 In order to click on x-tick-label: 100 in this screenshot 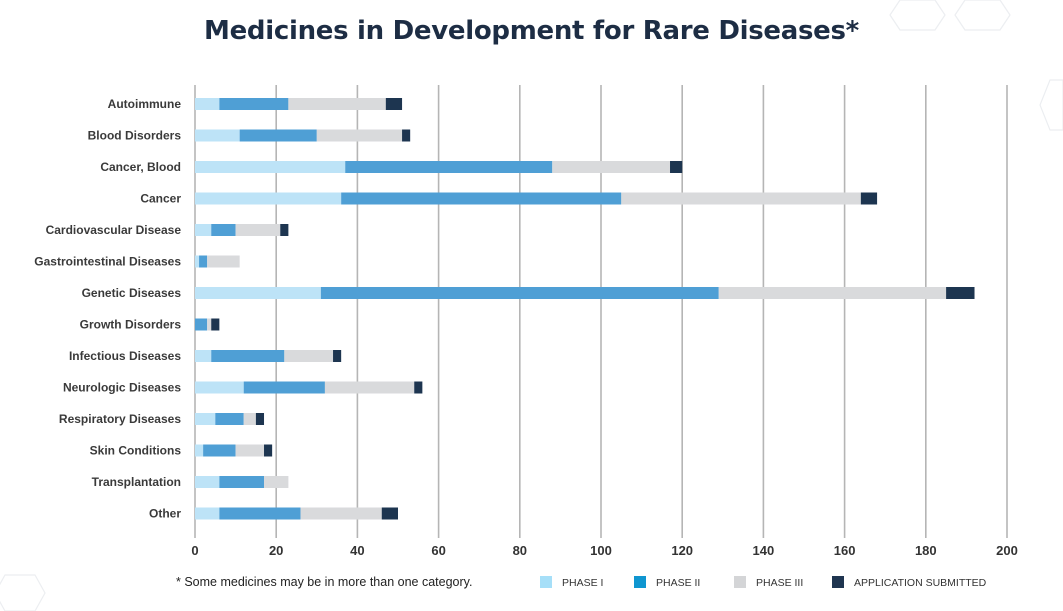, I will do `click(601, 550)`.